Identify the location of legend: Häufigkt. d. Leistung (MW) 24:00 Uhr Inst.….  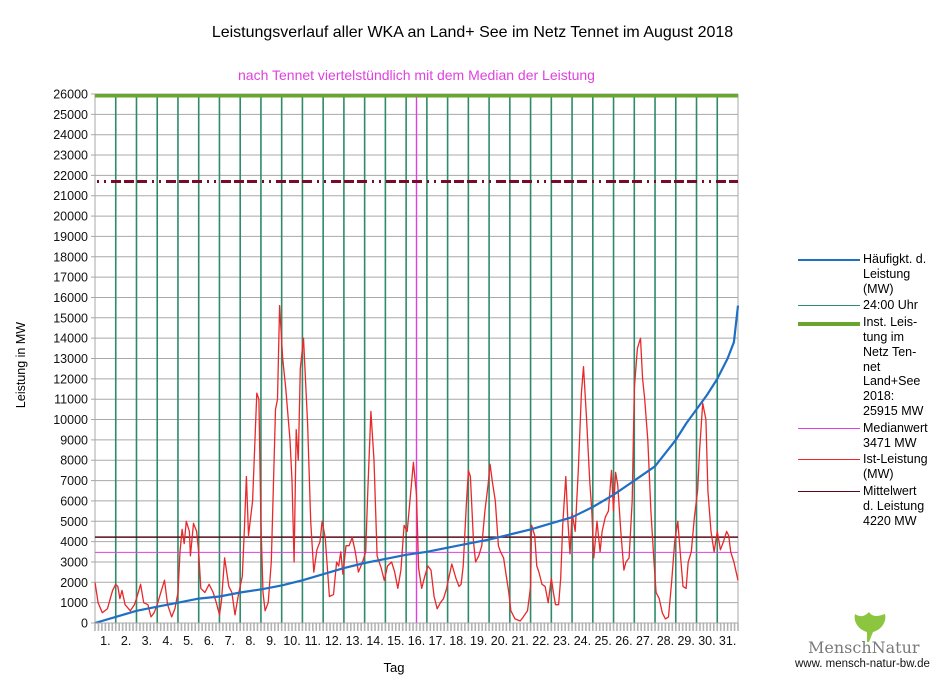
(871, 391).